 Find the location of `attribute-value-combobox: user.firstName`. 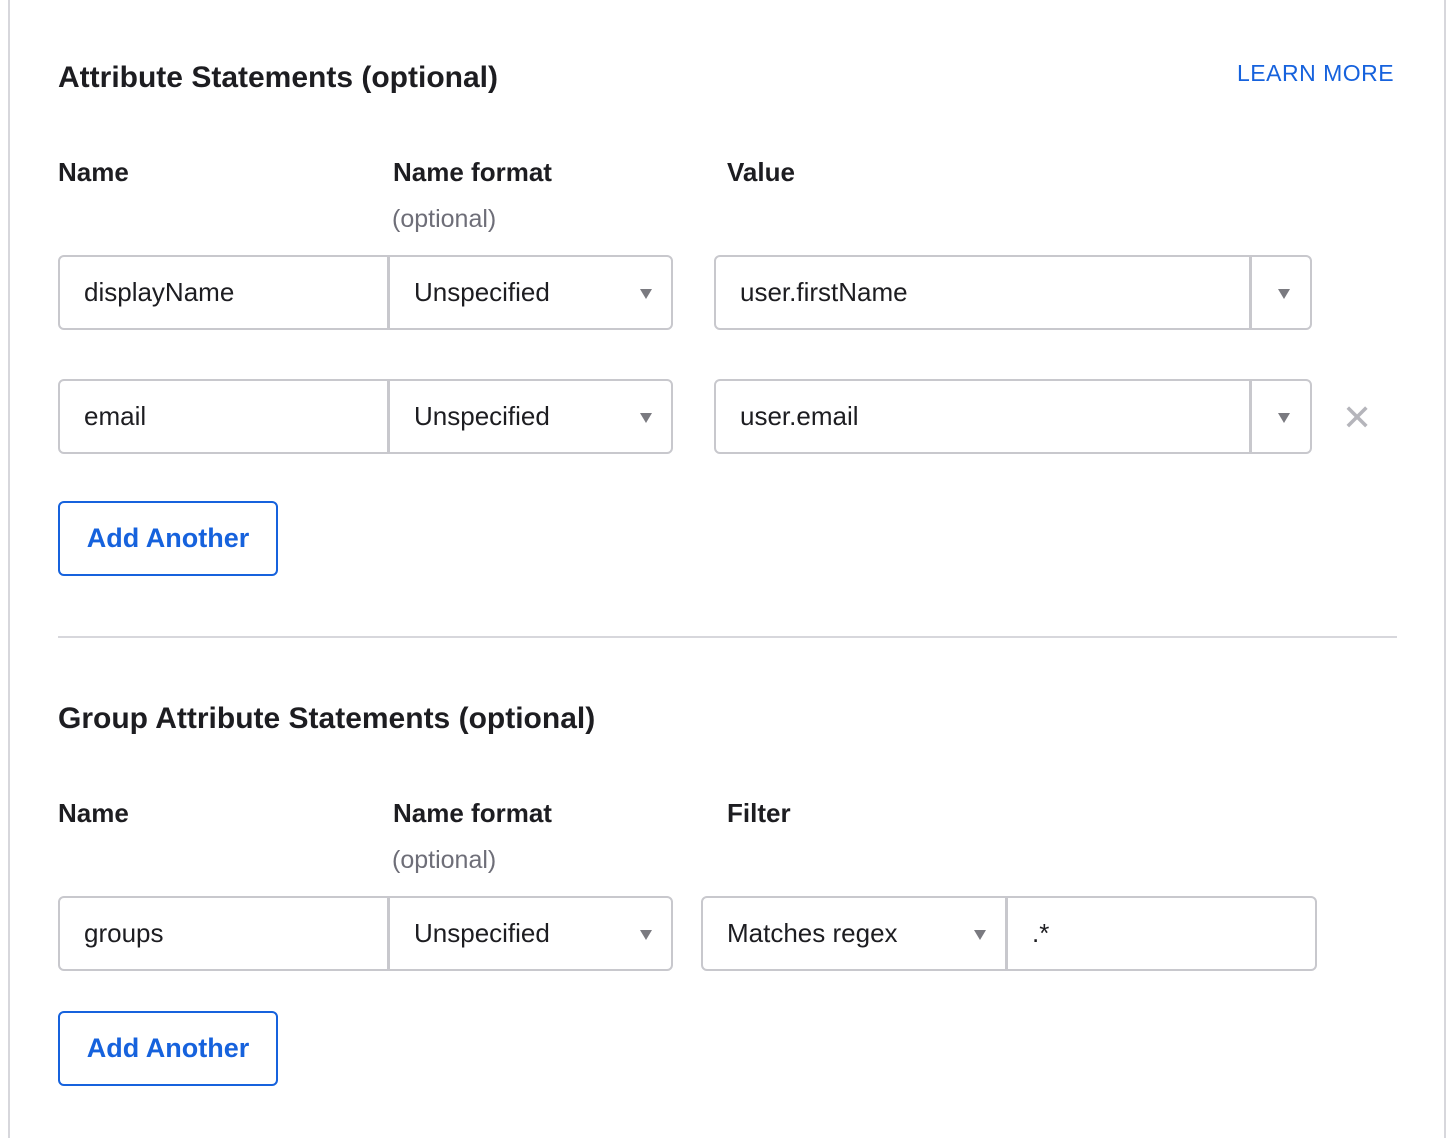

attribute-value-combobox: user.firstName is located at coordinates (1013, 292).